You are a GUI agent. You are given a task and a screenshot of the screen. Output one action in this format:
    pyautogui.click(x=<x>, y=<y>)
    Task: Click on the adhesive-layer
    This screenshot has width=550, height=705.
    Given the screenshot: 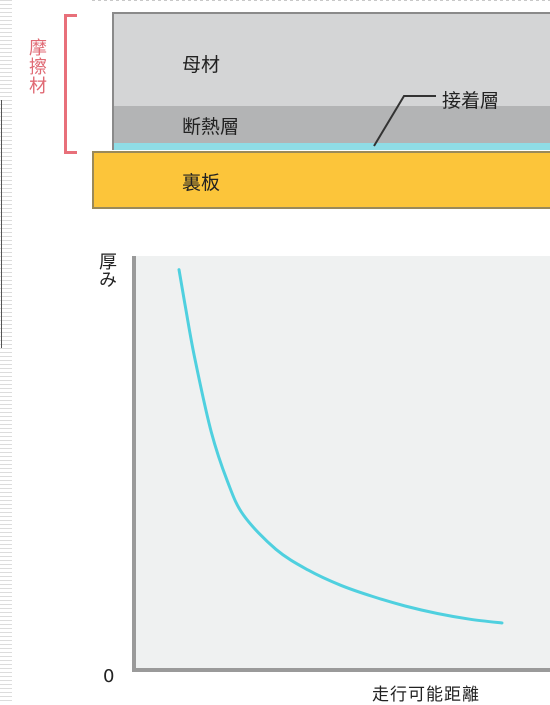 What is the action you would take?
    pyautogui.click(x=331, y=146)
    